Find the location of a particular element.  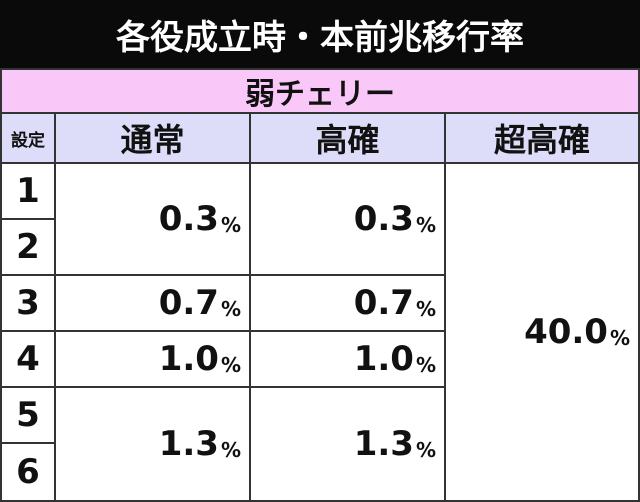

setting: 1 is located at coordinates (28, 191).